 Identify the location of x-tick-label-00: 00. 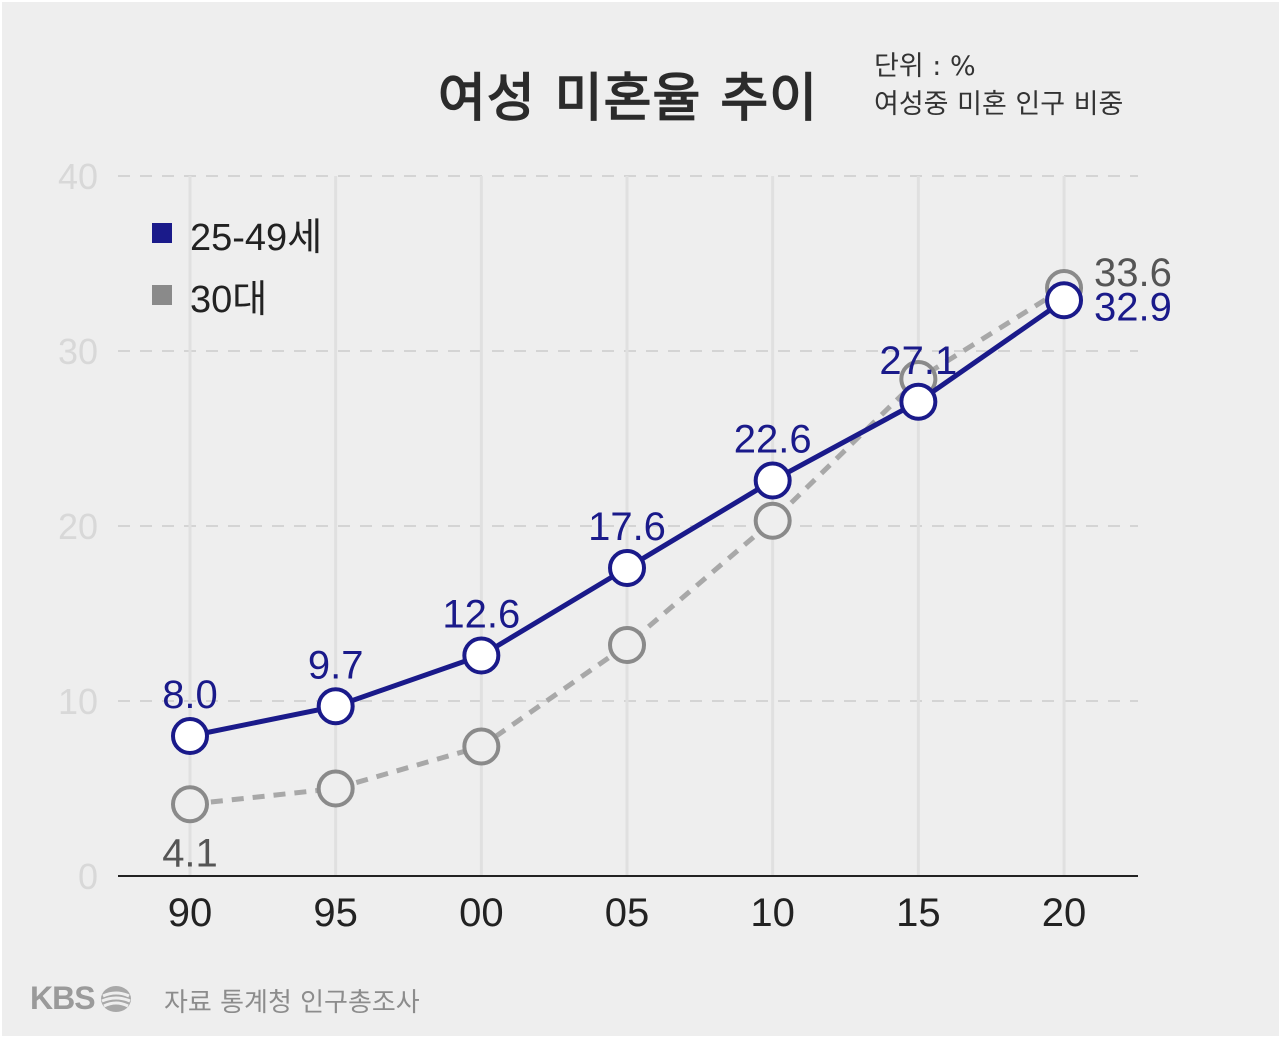
(481, 913).